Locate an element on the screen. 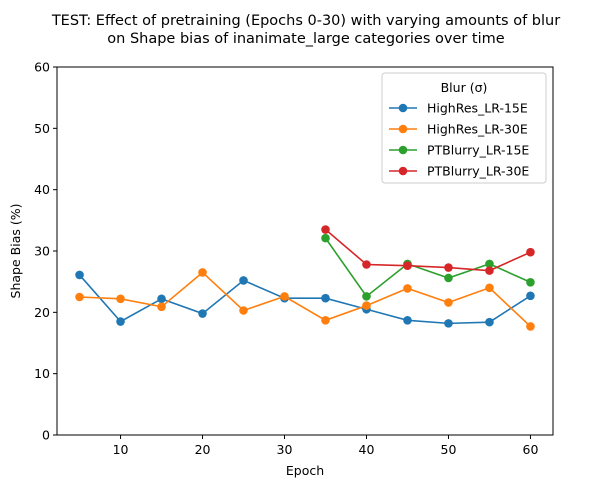  legend-item: HighRes_LR-15E is located at coordinates (458, 108).